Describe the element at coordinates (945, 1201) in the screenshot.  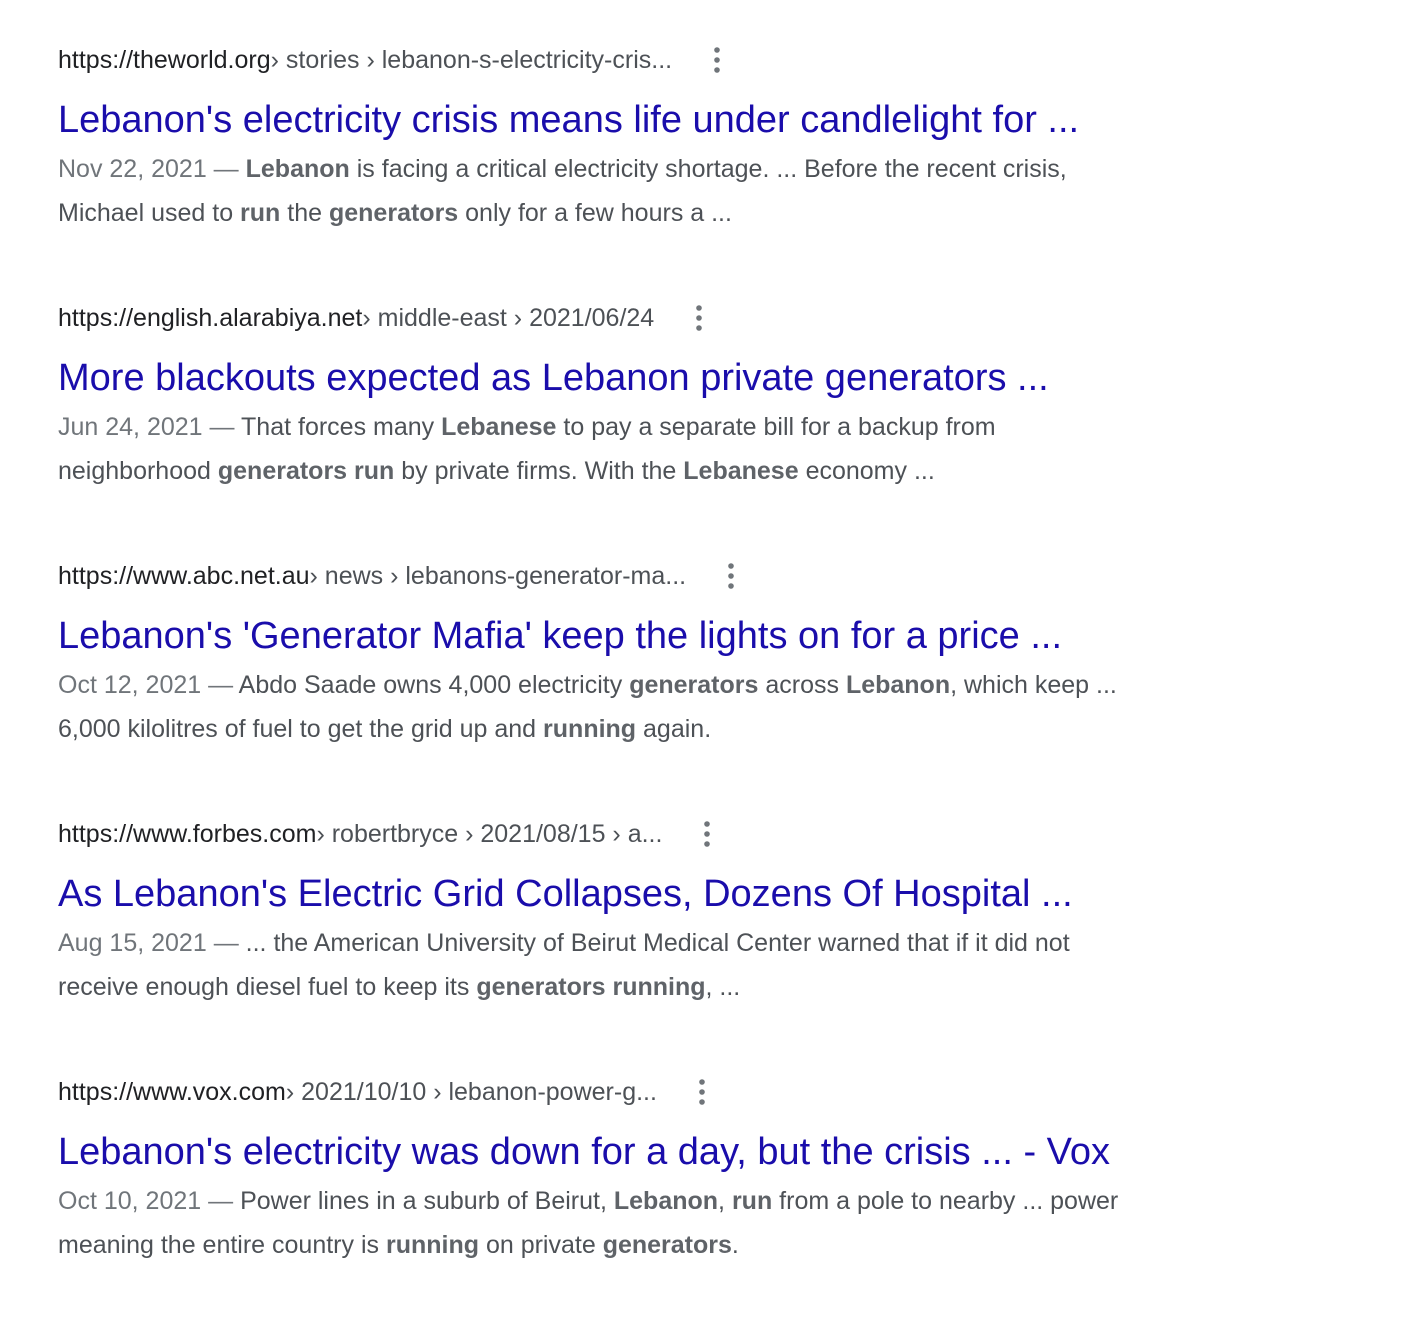
I see `snippet-text: from a pole to nearby ... power` at that location.